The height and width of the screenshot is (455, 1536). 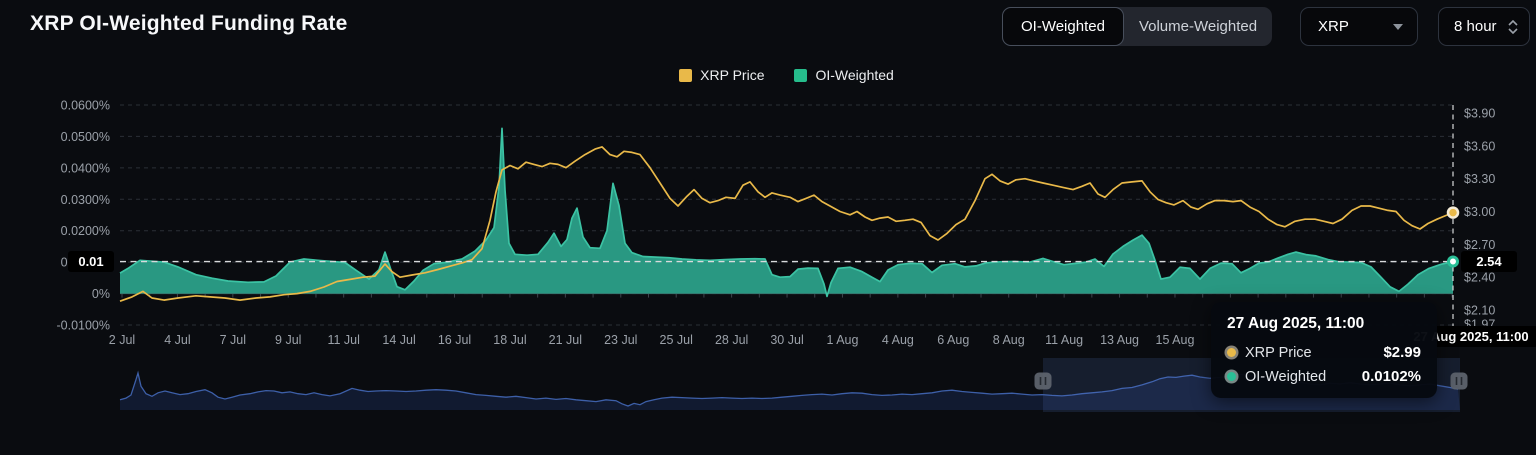 I want to click on toggle-oi-weighted: OI-Weighted, so click(x=1063, y=26).